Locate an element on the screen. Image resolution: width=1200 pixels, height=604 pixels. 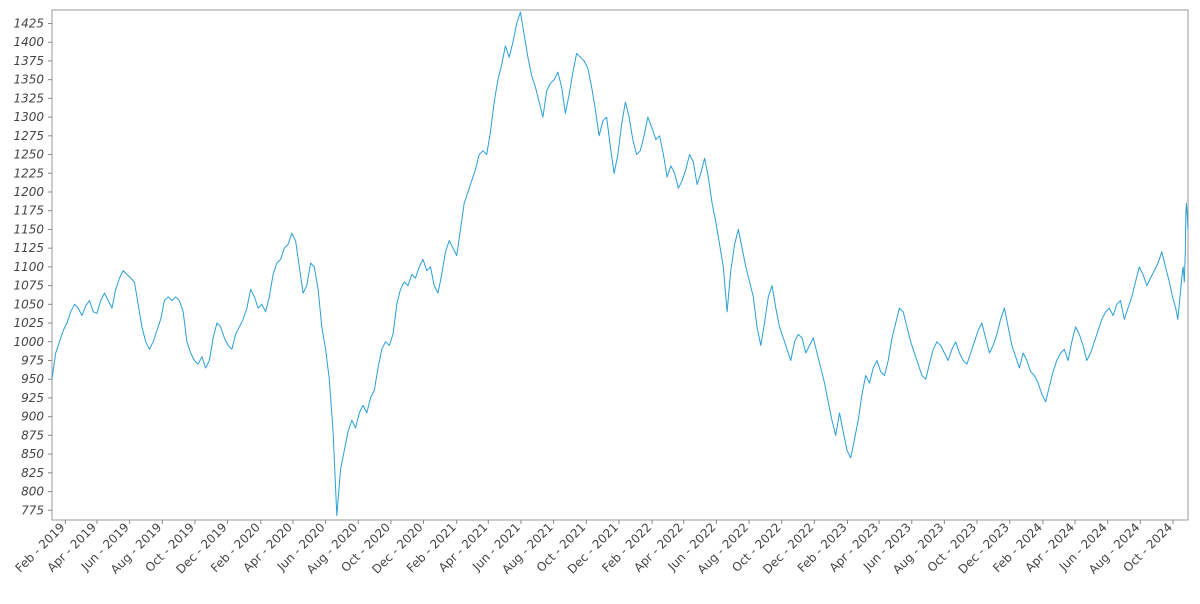
y-tick-label: 1175 is located at coordinates (28, 211).